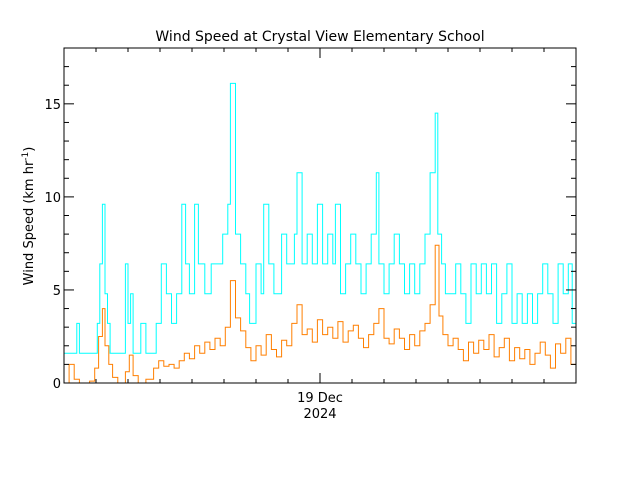  What do you see at coordinates (52, 105) in the screenshot?
I see `y-tick-label: 15` at bounding box center [52, 105].